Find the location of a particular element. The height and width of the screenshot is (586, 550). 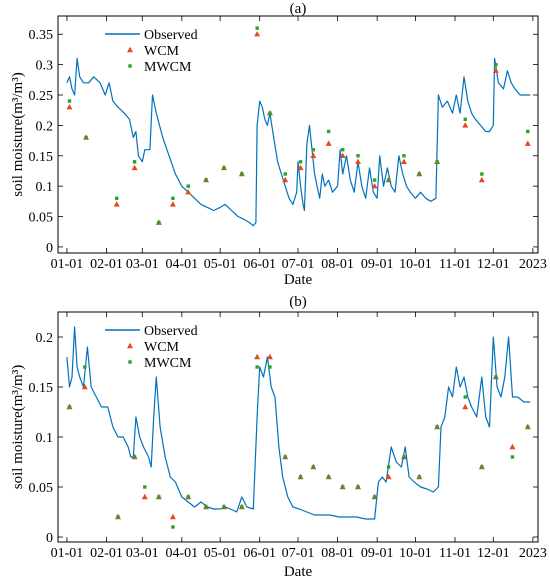

y-tick-label: 0.35 is located at coordinates (41, 35).